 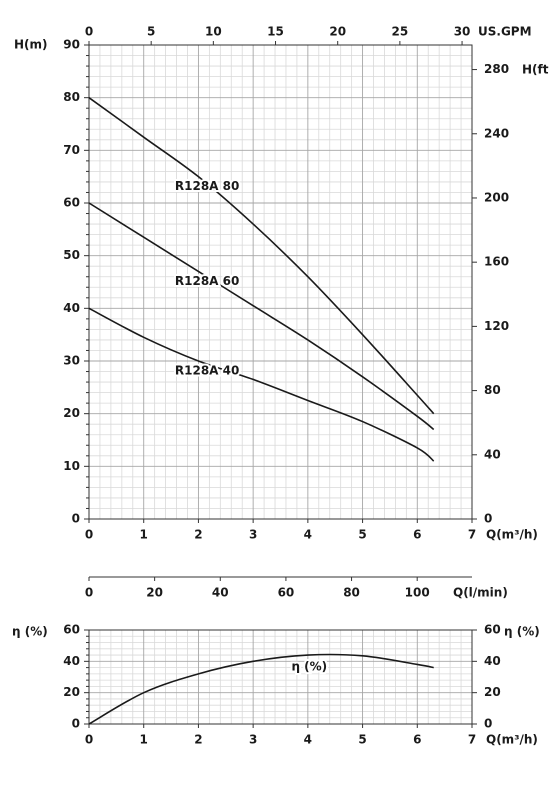 What do you see at coordinates (207, 186) in the screenshot?
I see `curve-label: R128A 80` at bounding box center [207, 186].